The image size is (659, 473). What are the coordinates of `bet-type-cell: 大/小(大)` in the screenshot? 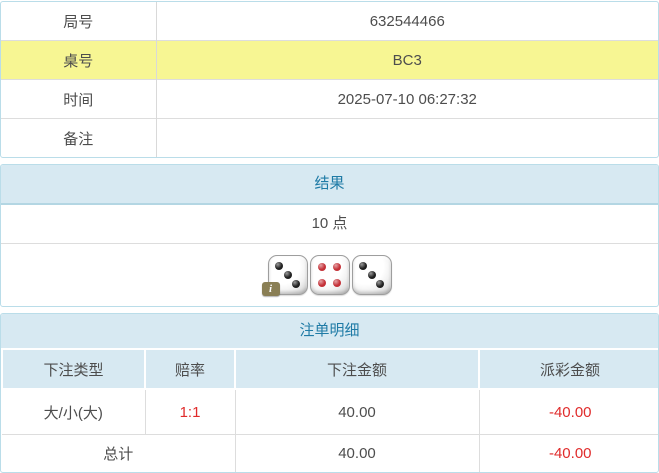 It's located at (73, 411).